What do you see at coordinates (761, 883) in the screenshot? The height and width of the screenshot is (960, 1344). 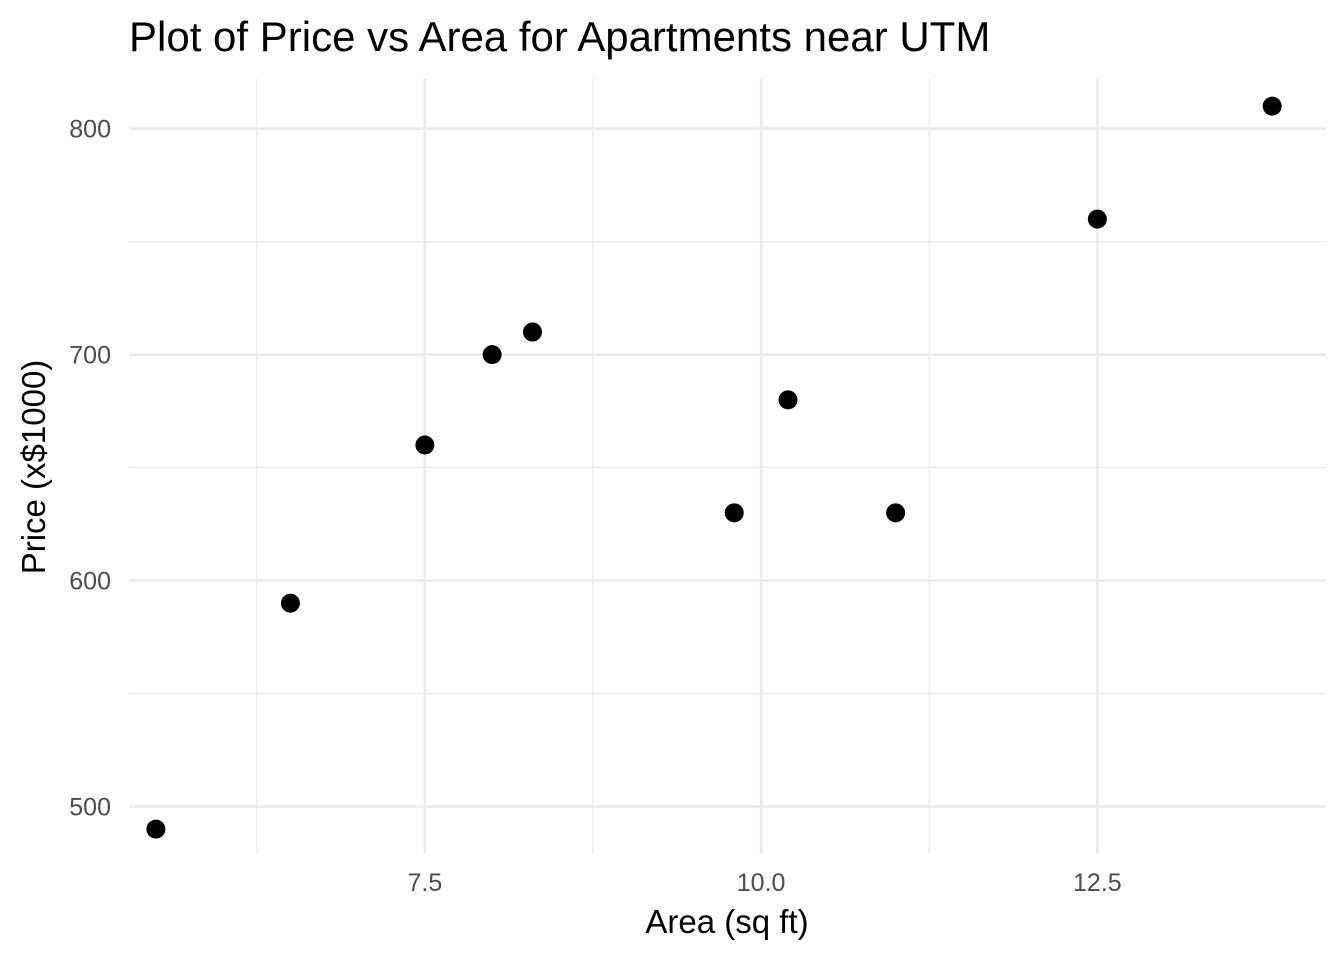 I see `x-tick-label: 10.0` at bounding box center [761, 883].